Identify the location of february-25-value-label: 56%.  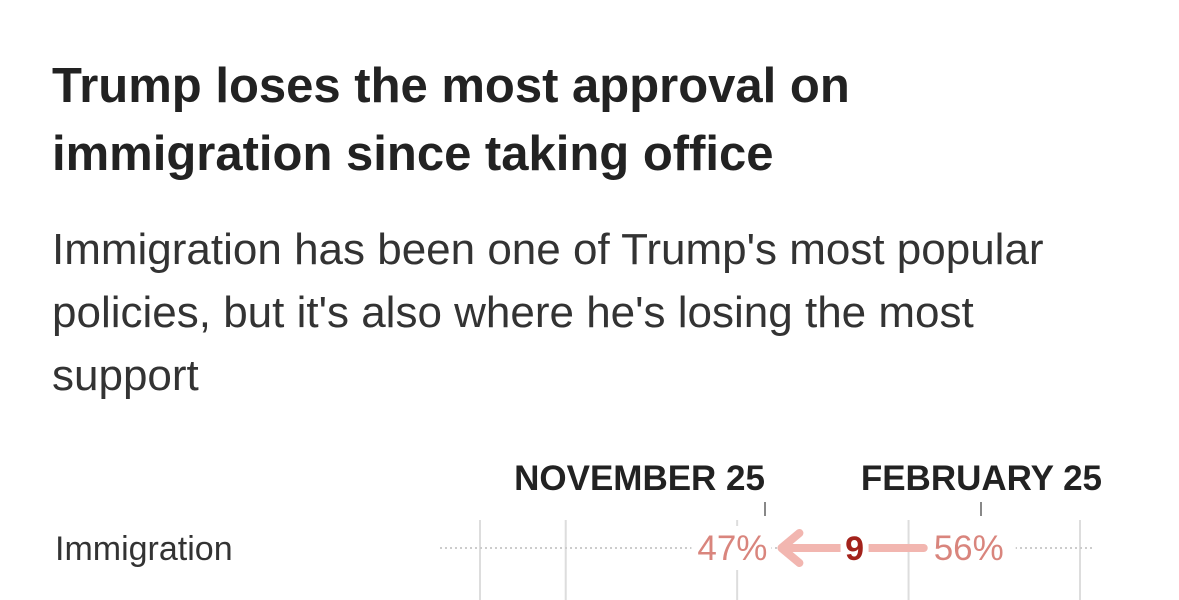
(969, 548).